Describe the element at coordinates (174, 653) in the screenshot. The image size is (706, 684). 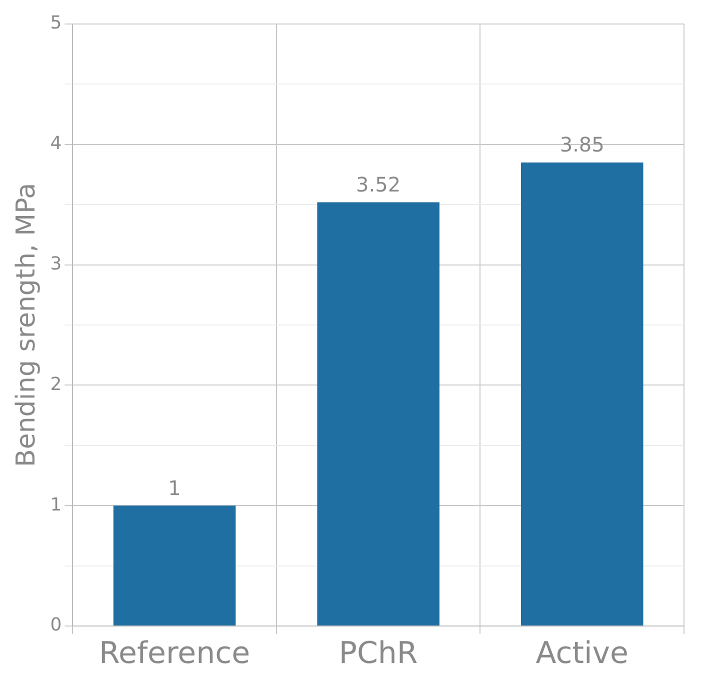
I see `x-tick-label: Reference` at that location.